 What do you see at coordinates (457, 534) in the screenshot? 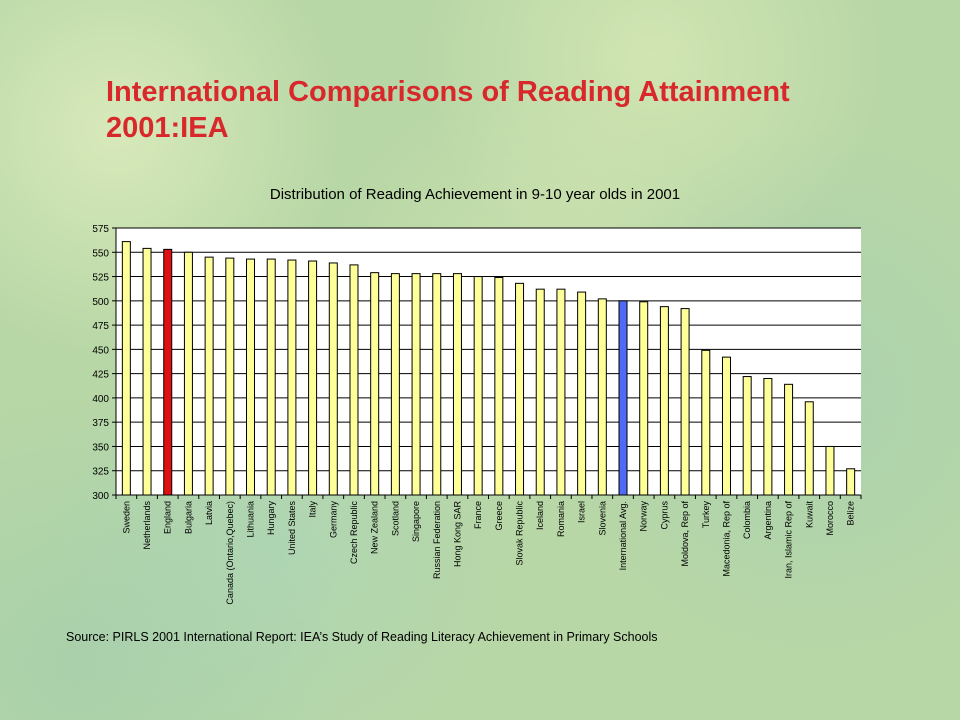
I see `x-tick-label: Hong Kong SAR` at bounding box center [457, 534].